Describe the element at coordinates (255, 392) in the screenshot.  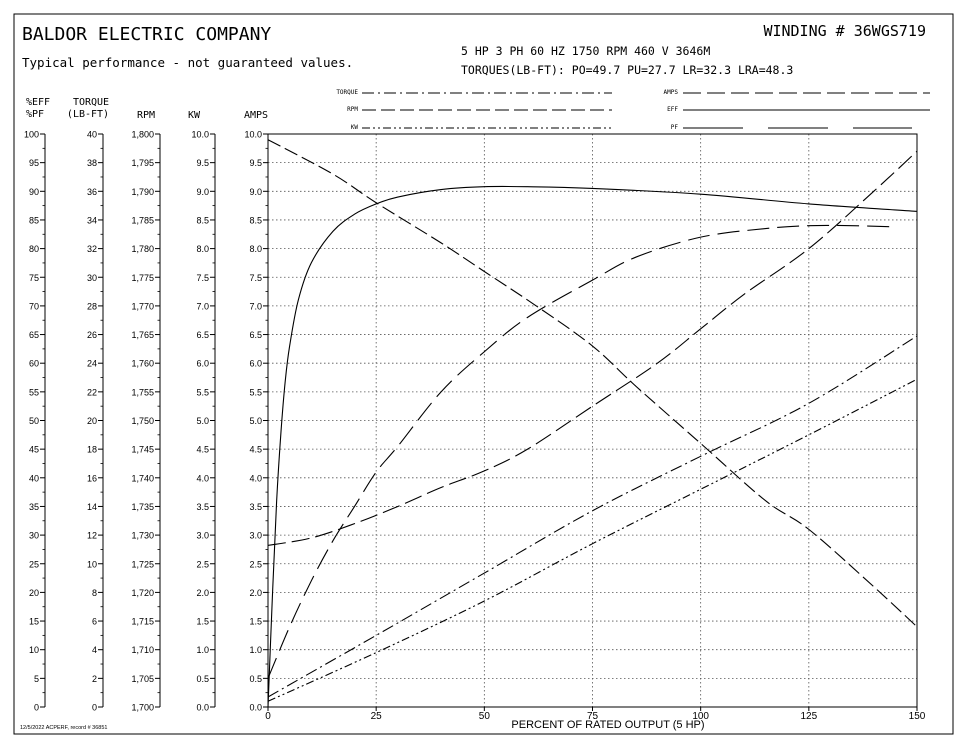
I see `y-tick-label-amps: 5.5` at that location.